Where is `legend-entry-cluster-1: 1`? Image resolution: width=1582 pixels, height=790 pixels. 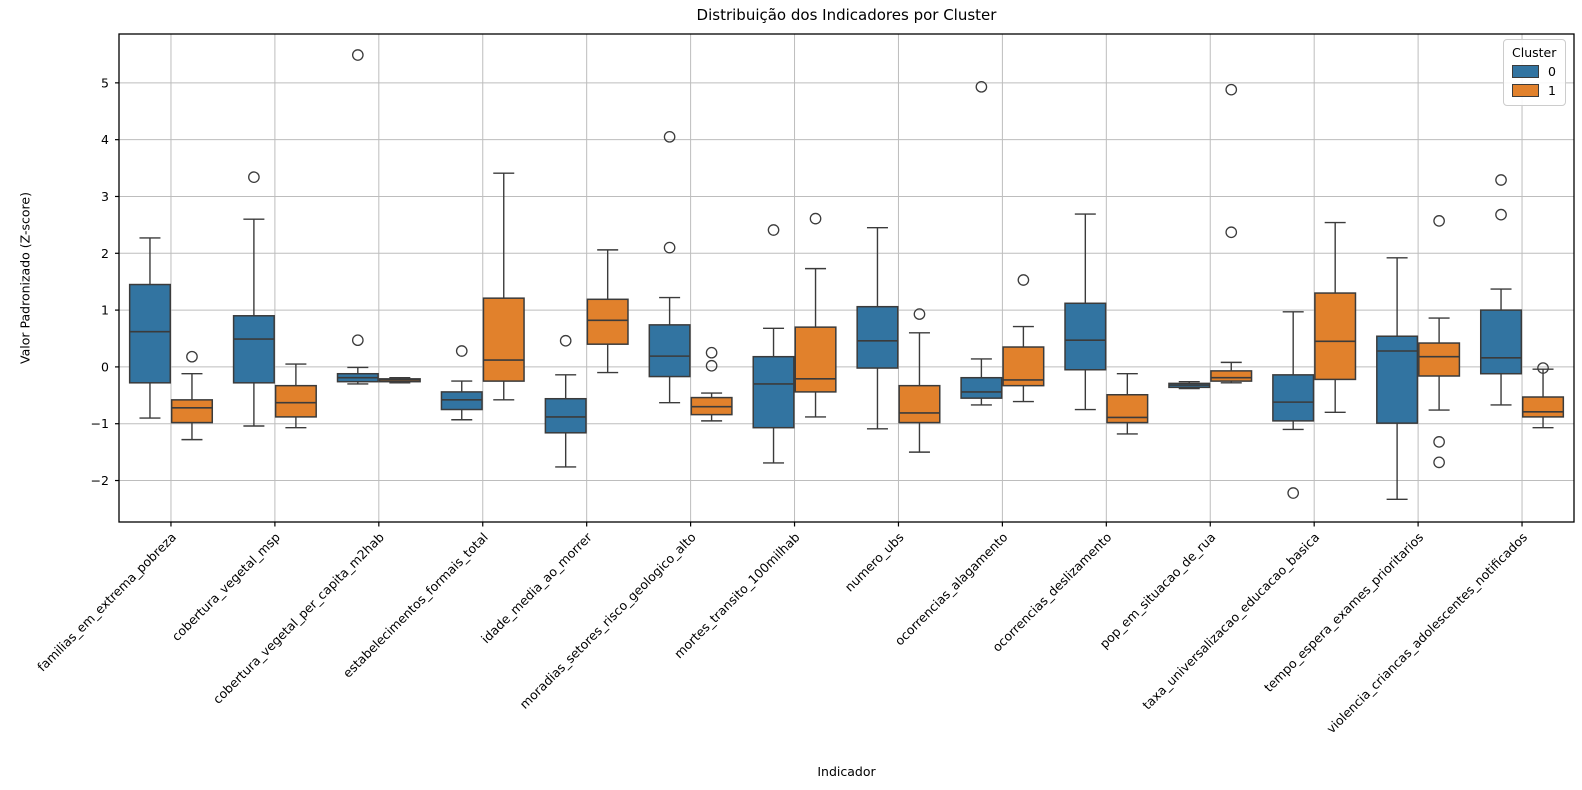 legend-entry-cluster-1: 1 is located at coordinates (1534, 90).